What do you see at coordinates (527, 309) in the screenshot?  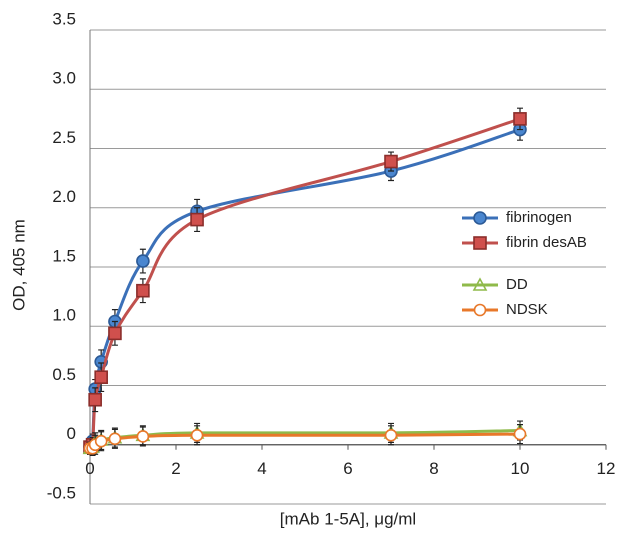 I see `legend-label: NDSK` at bounding box center [527, 309].